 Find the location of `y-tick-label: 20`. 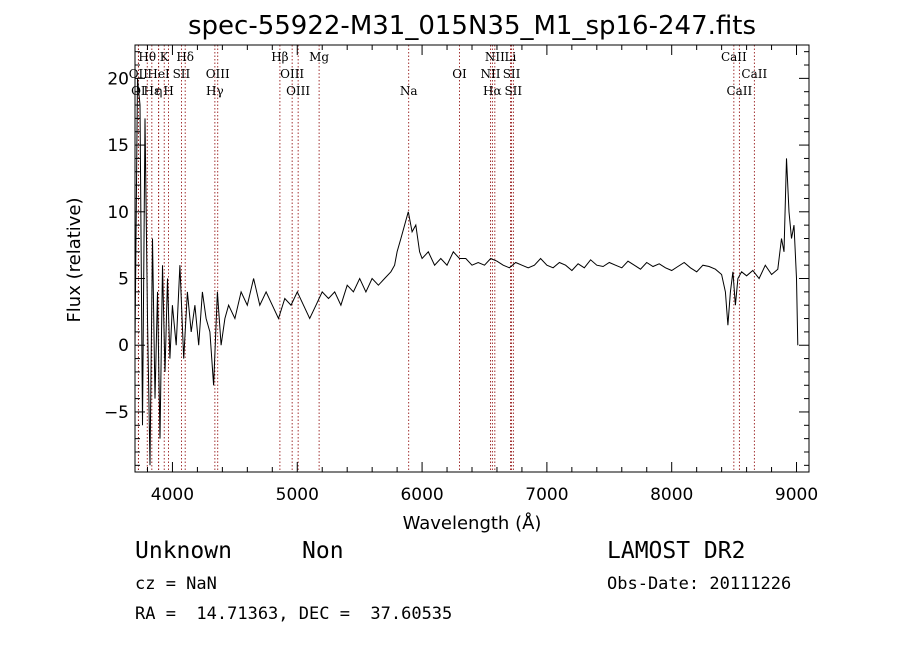

y-tick-label: 20 is located at coordinates (118, 79).